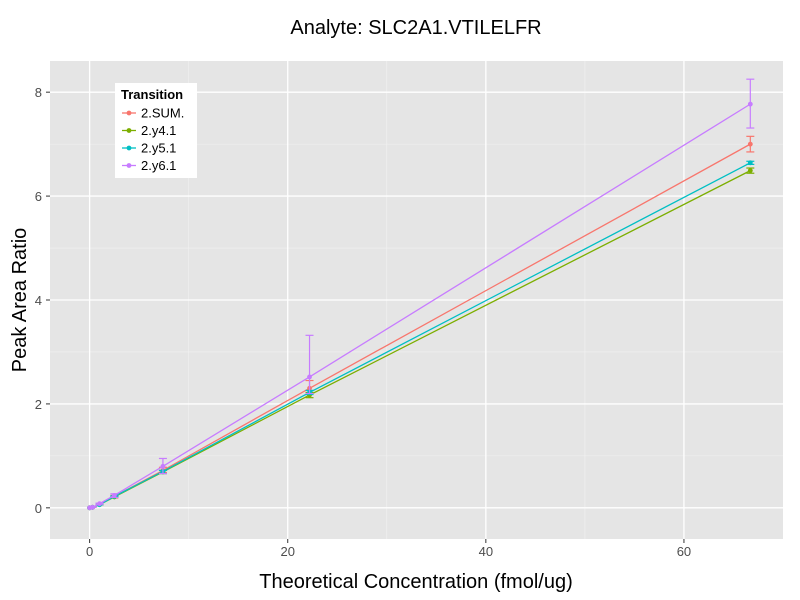  Describe the element at coordinates (415, 582) in the screenshot. I see `x-axis-title: Theoretical Concentration (fmol/ug)` at that location.